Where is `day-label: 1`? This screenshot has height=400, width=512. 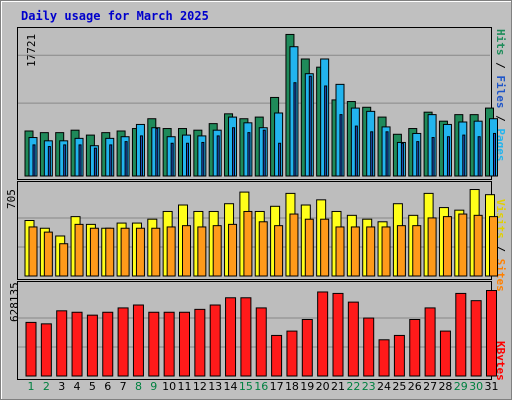
day-label: 1 is located at coordinates (31, 386).